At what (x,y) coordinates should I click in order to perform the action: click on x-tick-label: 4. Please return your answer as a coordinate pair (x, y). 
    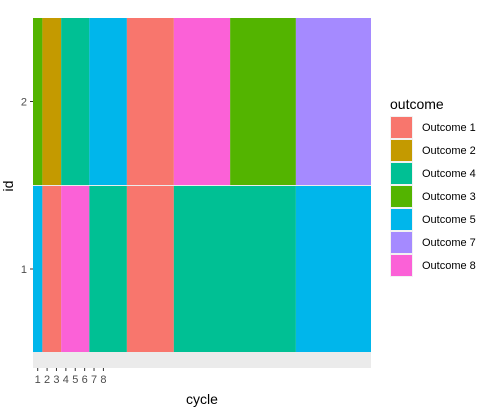
    Looking at the image, I should click on (66, 380).